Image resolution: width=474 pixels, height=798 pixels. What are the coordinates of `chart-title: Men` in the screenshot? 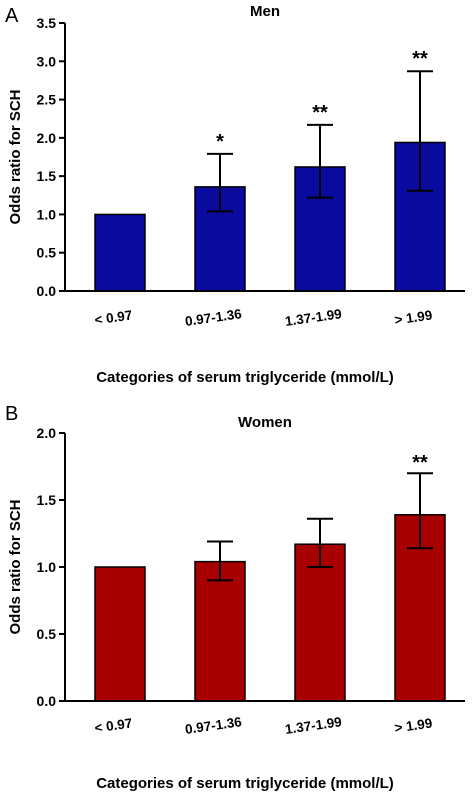 It's located at (265, 11).